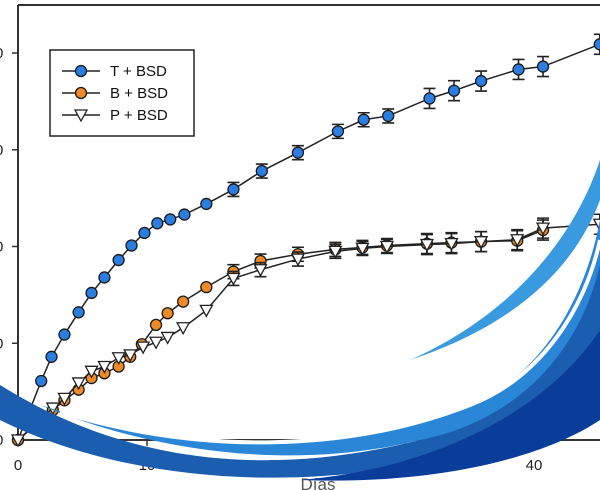  What do you see at coordinates (534, 465) in the screenshot?
I see `x-tick-label: 40` at bounding box center [534, 465].